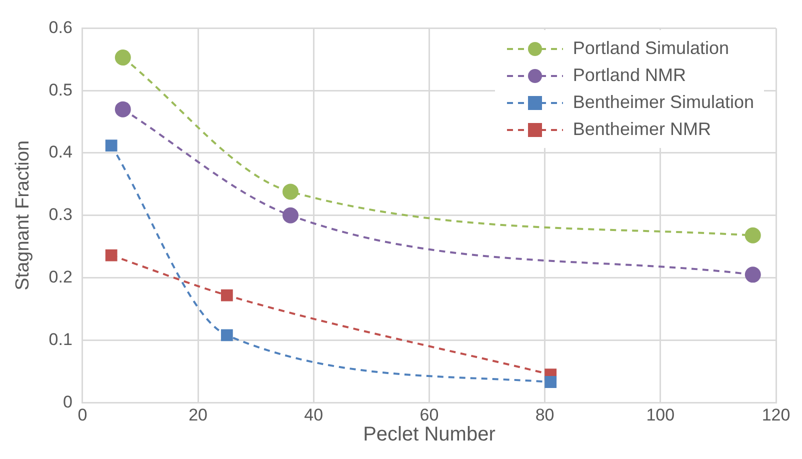 Image resolution: width=802 pixels, height=459 pixels. I want to click on x-tick-label: 0, so click(83, 414).